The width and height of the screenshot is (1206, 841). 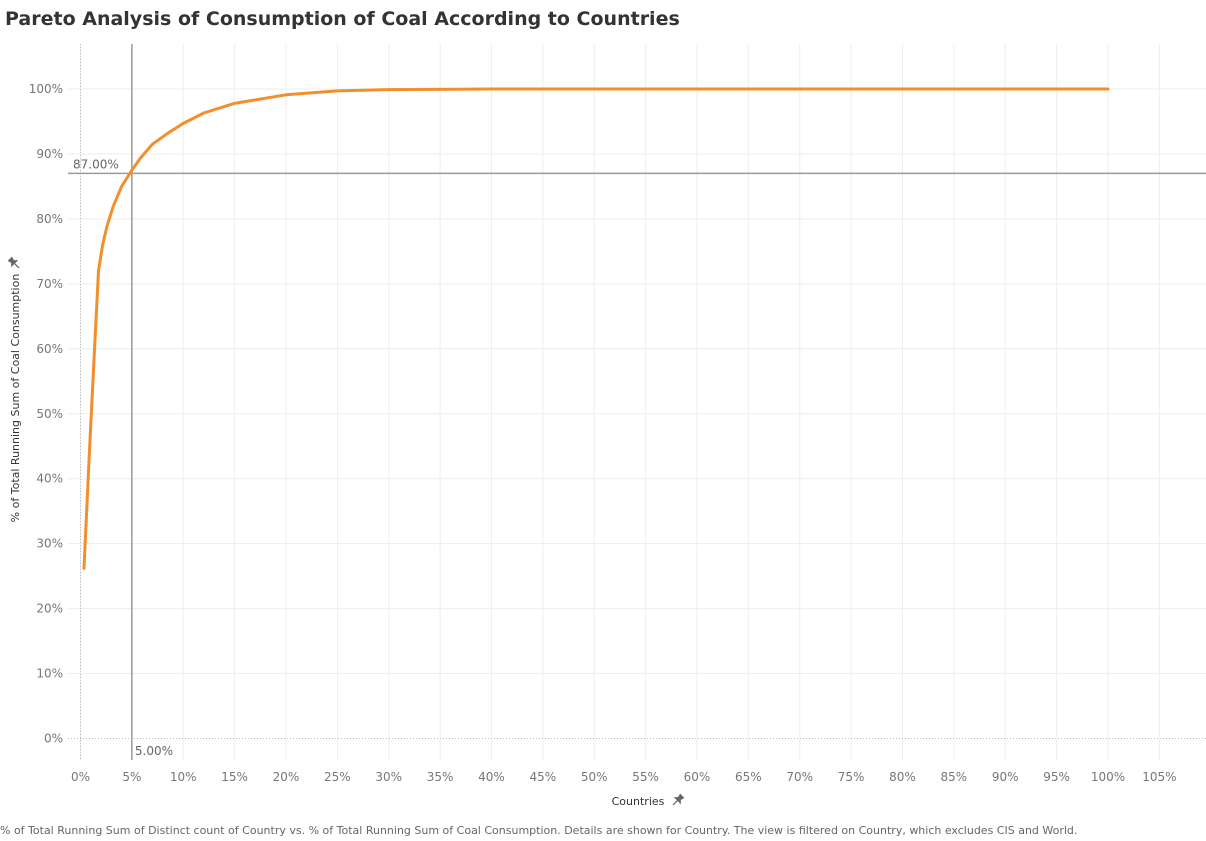 I want to click on y-tick-label: 90%, so click(x=49, y=154).